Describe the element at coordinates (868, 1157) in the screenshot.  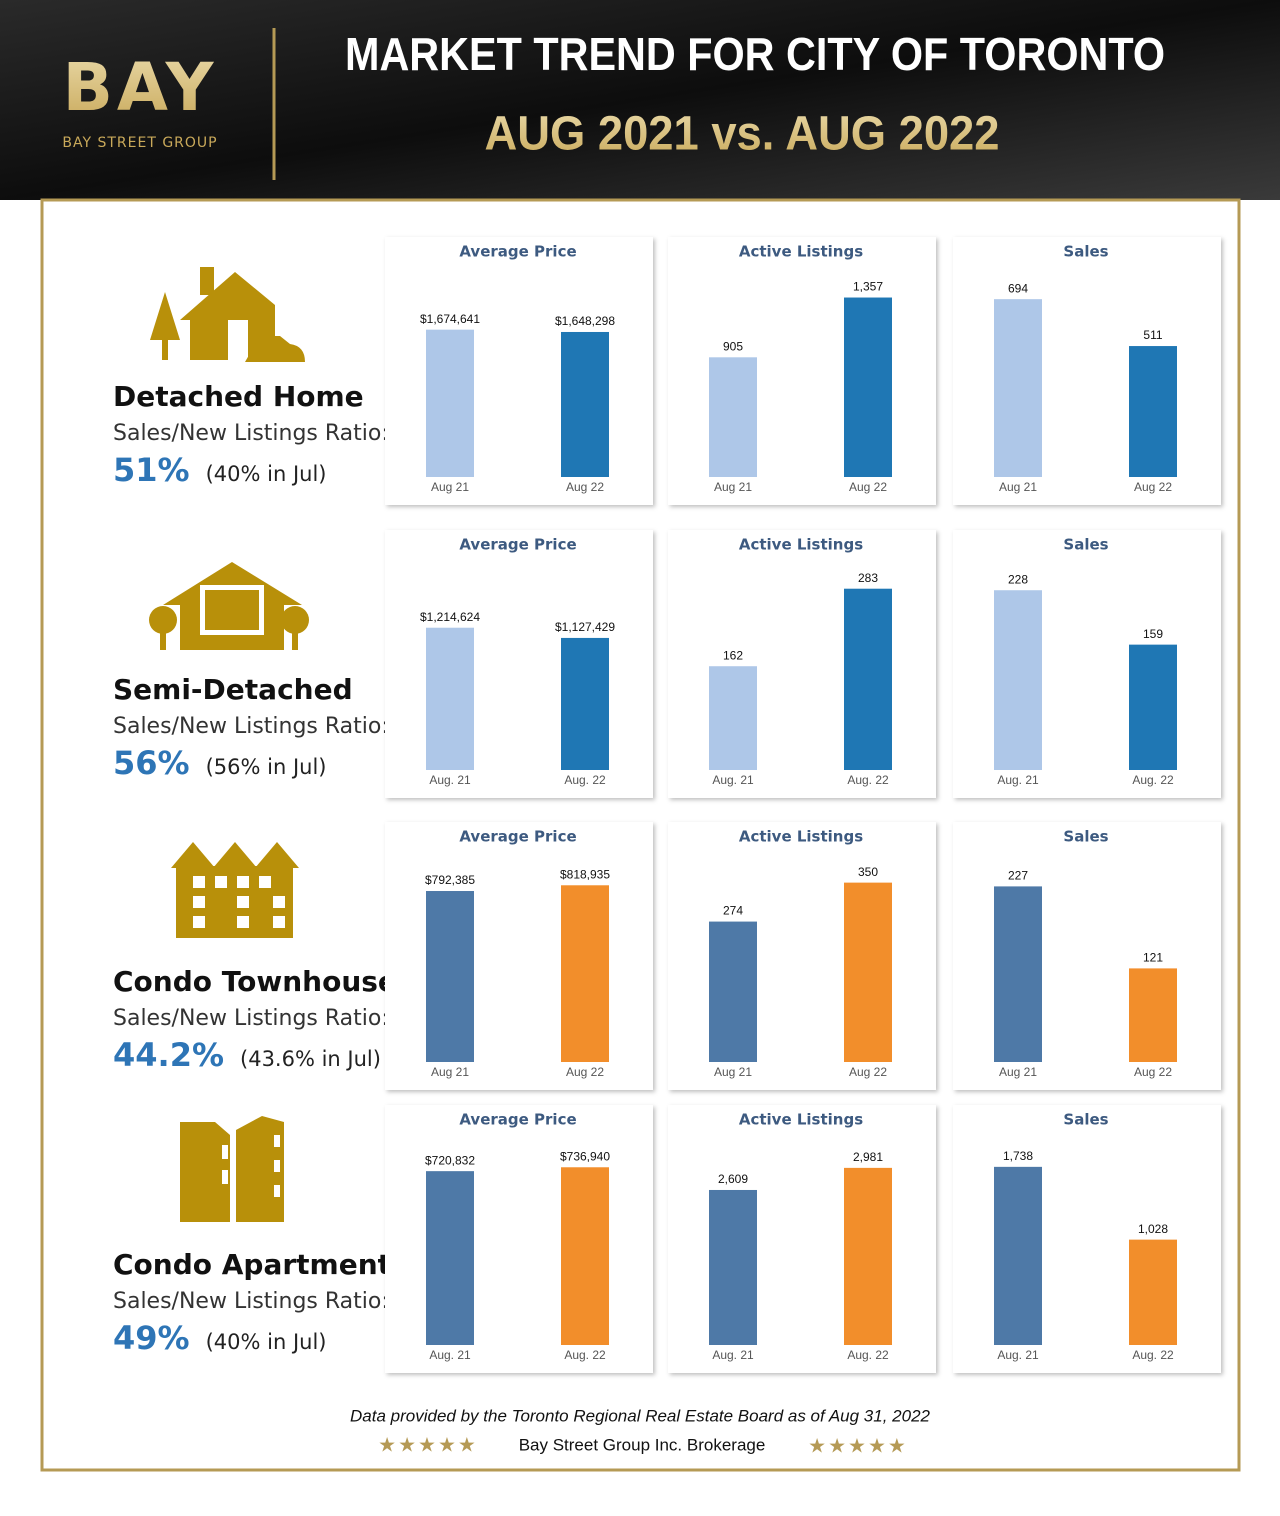
I see `value-label: 2,981` at that location.